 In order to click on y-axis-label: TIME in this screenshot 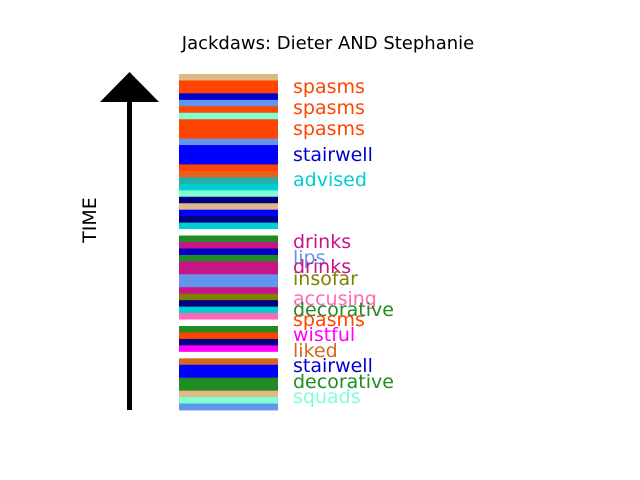, I will do `click(90, 220)`.